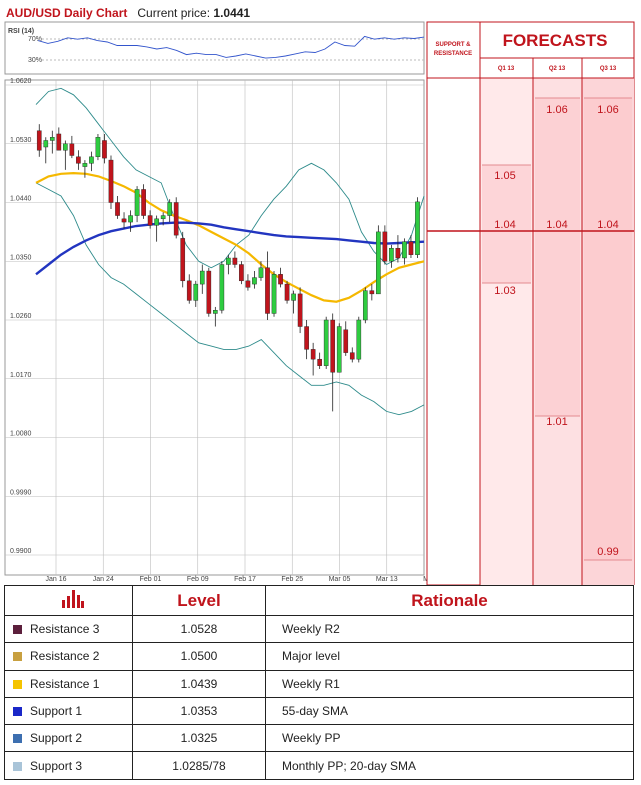  What do you see at coordinates (21, 434) in the screenshot?
I see `y-tick-label: 1.0080` at bounding box center [21, 434].